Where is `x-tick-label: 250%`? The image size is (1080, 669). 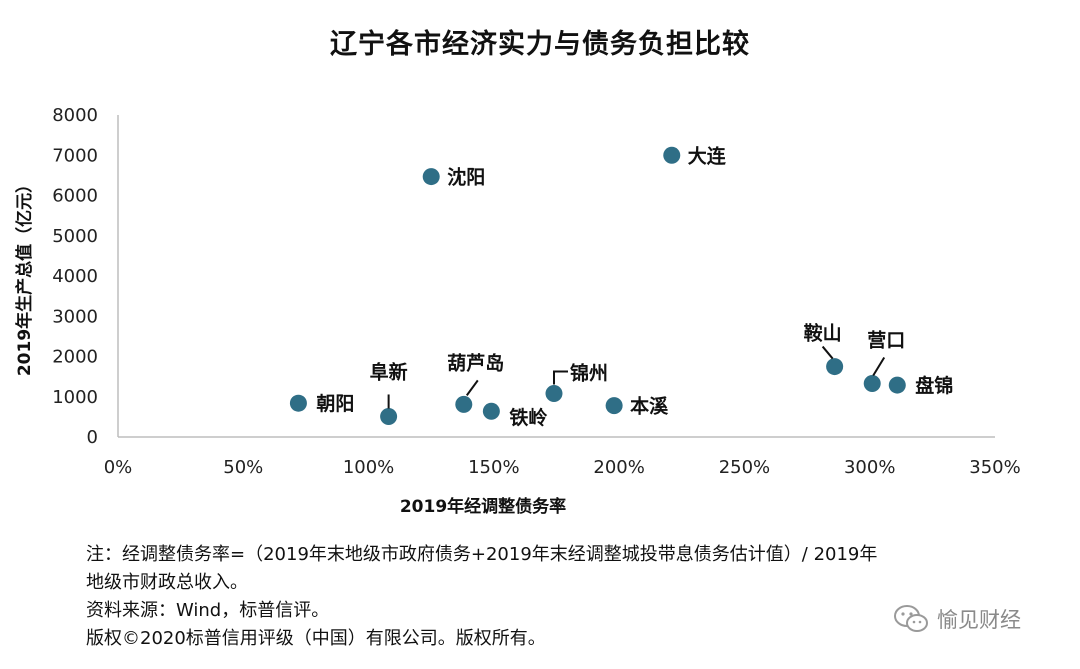 x-tick-label: 250% is located at coordinates (744, 467).